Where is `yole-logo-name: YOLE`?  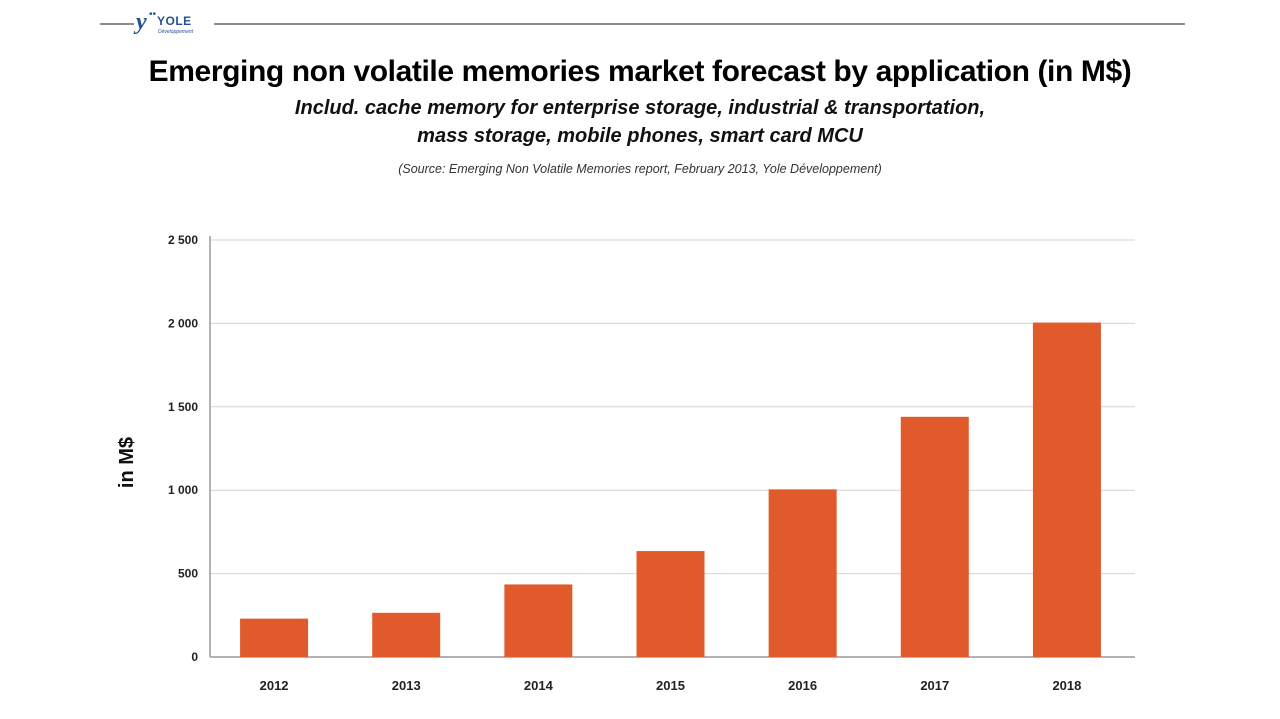
yole-logo-name: YOLE is located at coordinates (174, 21).